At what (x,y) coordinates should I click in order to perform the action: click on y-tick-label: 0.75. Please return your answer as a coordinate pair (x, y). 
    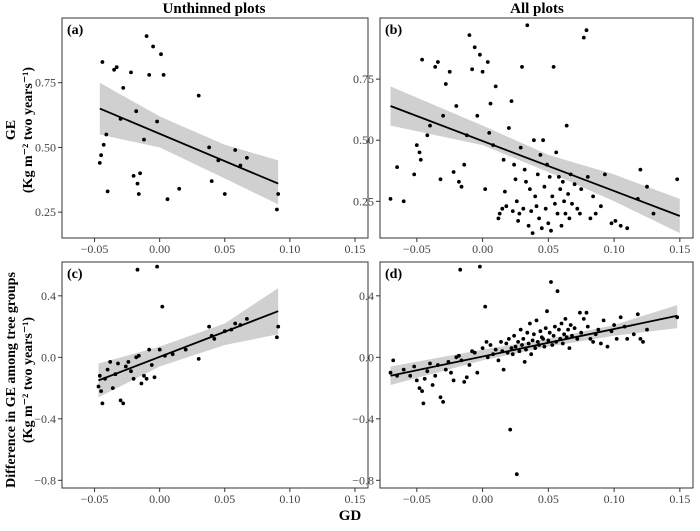
    Looking at the image, I should click on (45, 83).